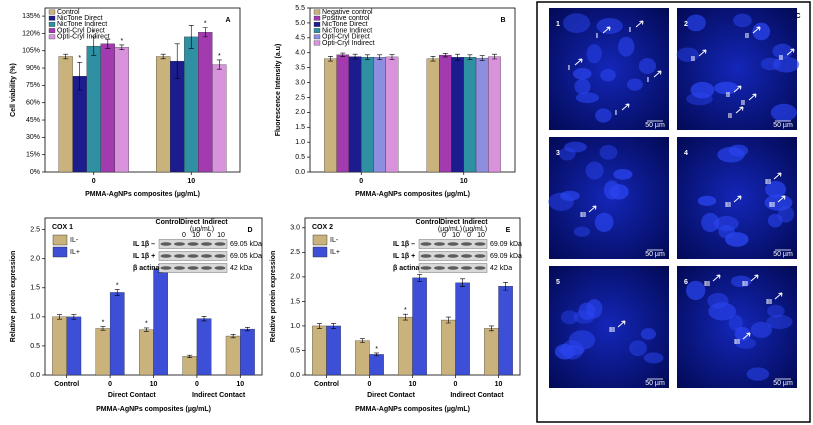 The height and width of the screenshot is (425, 813). What do you see at coordinates (404, 244) in the screenshot?
I see `blot-row-label: IL 1β –` at bounding box center [404, 244].